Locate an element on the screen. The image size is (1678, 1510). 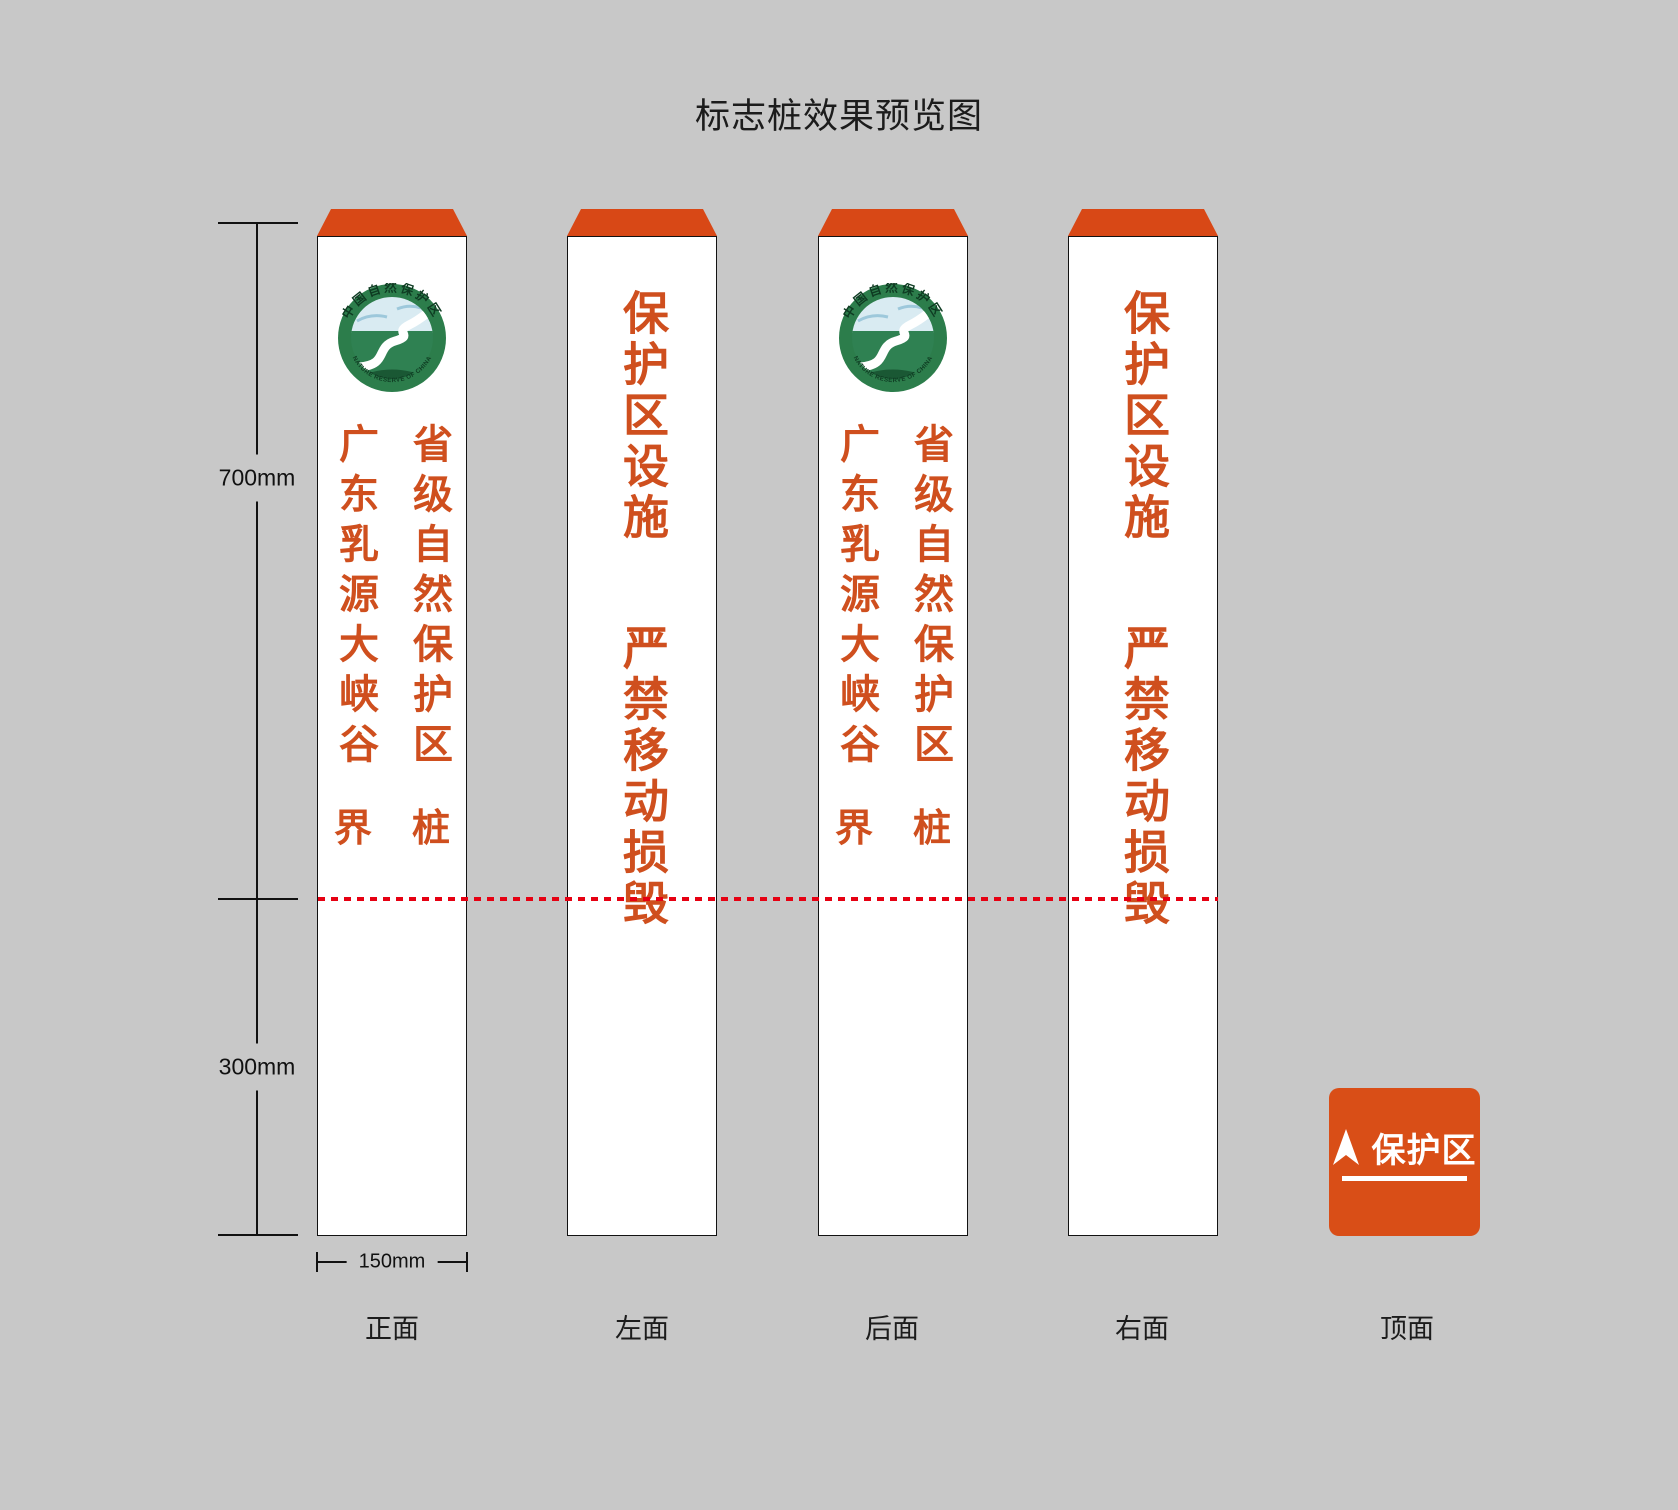
face-label-front: 正面 is located at coordinates (392, 1329).